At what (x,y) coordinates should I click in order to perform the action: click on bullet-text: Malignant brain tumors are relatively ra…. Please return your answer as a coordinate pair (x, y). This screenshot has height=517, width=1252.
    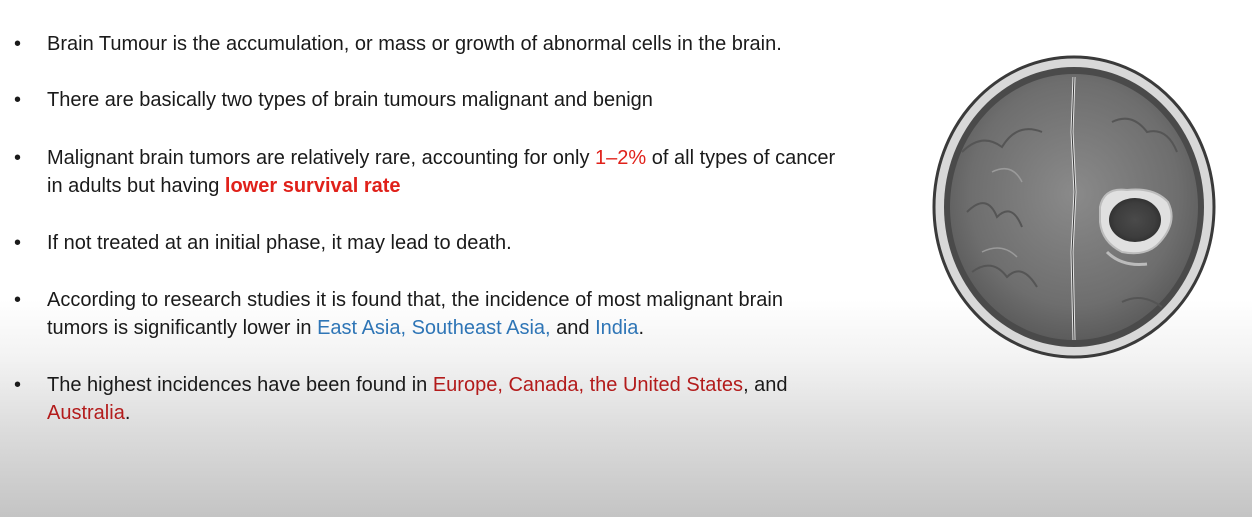
    Looking at the image, I should click on (482, 172).